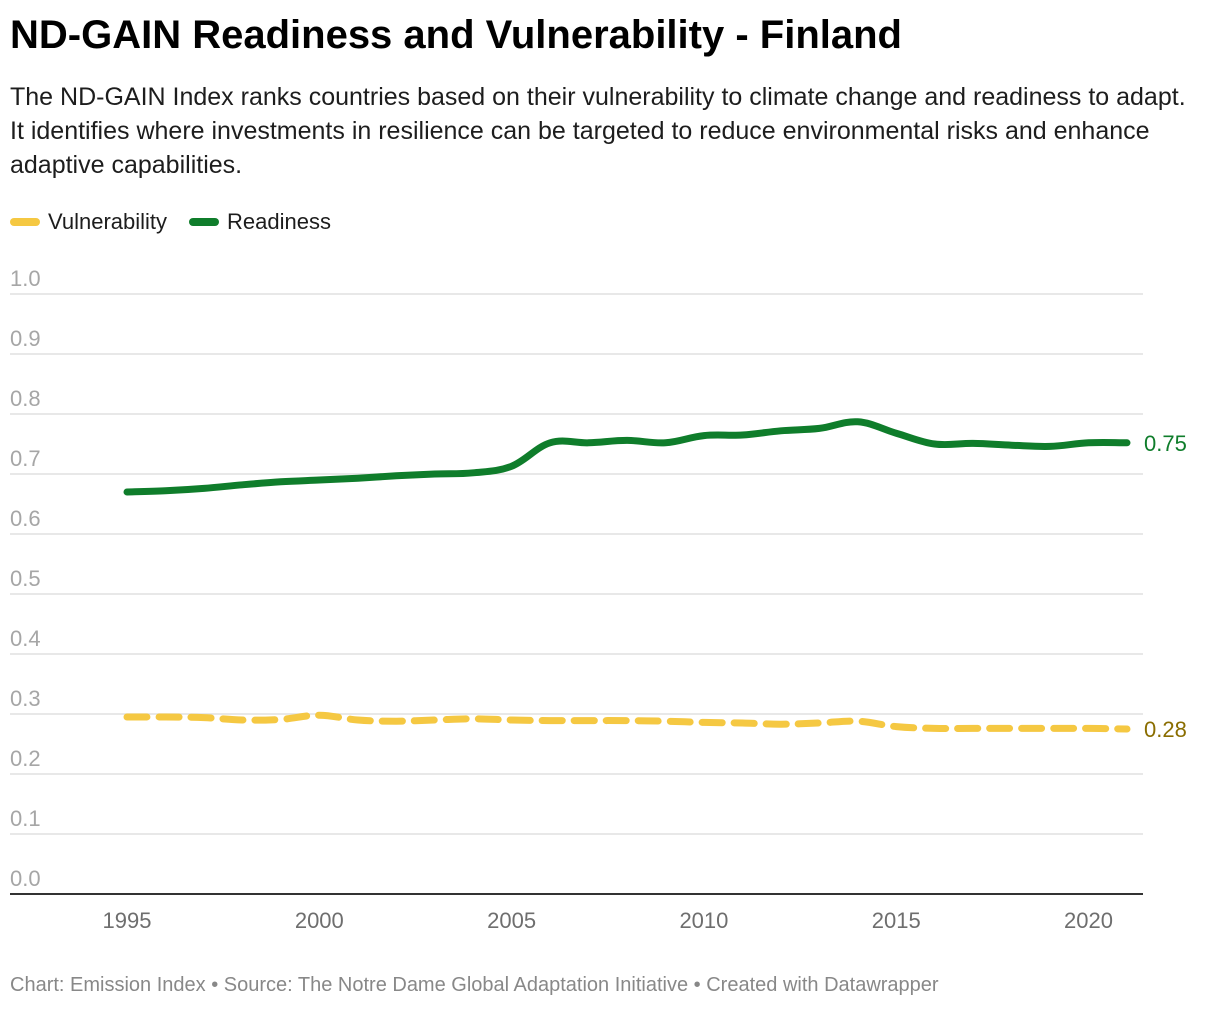 Image resolution: width=1220 pixels, height=1010 pixels. I want to click on legend-swatch-vulnerability, so click(25, 222).